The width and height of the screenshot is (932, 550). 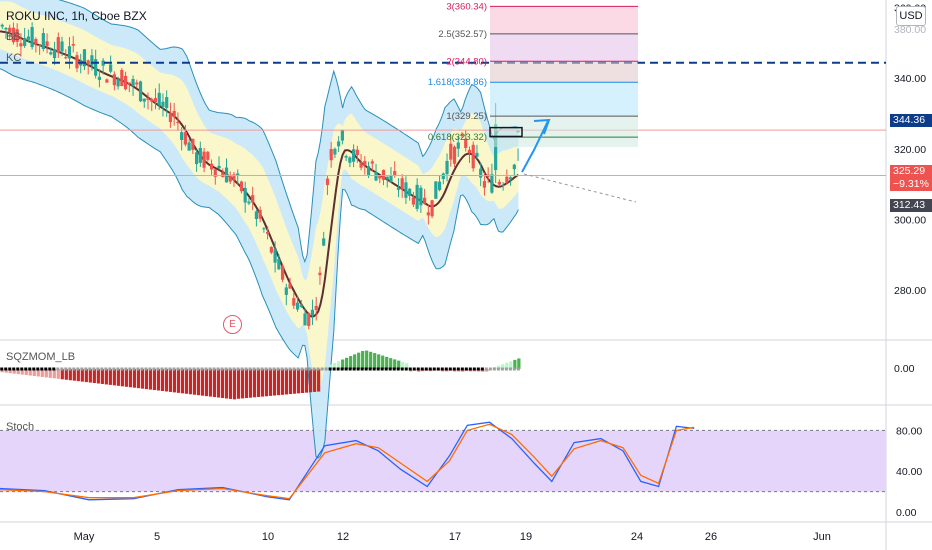 What do you see at coordinates (20, 427) in the screenshot?
I see `stoch-panel-title: Stoch` at bounding box center [20, 427].